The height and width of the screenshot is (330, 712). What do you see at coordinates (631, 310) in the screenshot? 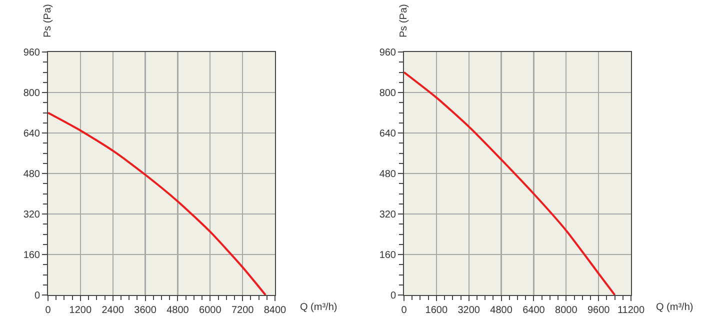
I see `x-tick-label: 11200` at bounding box center [631, 310].